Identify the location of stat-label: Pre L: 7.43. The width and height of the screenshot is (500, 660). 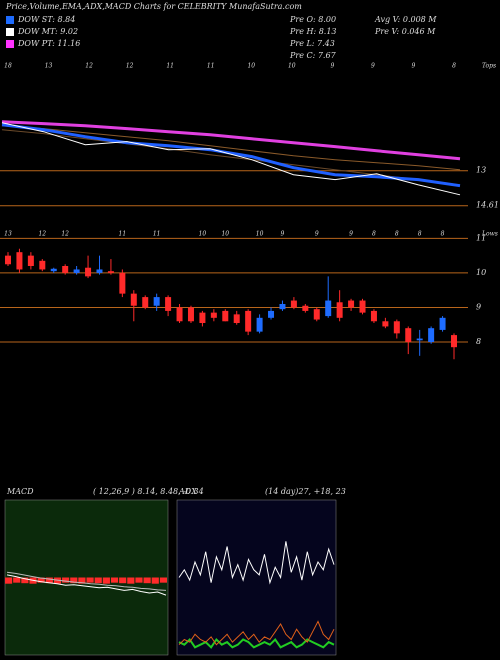
(312, 43).